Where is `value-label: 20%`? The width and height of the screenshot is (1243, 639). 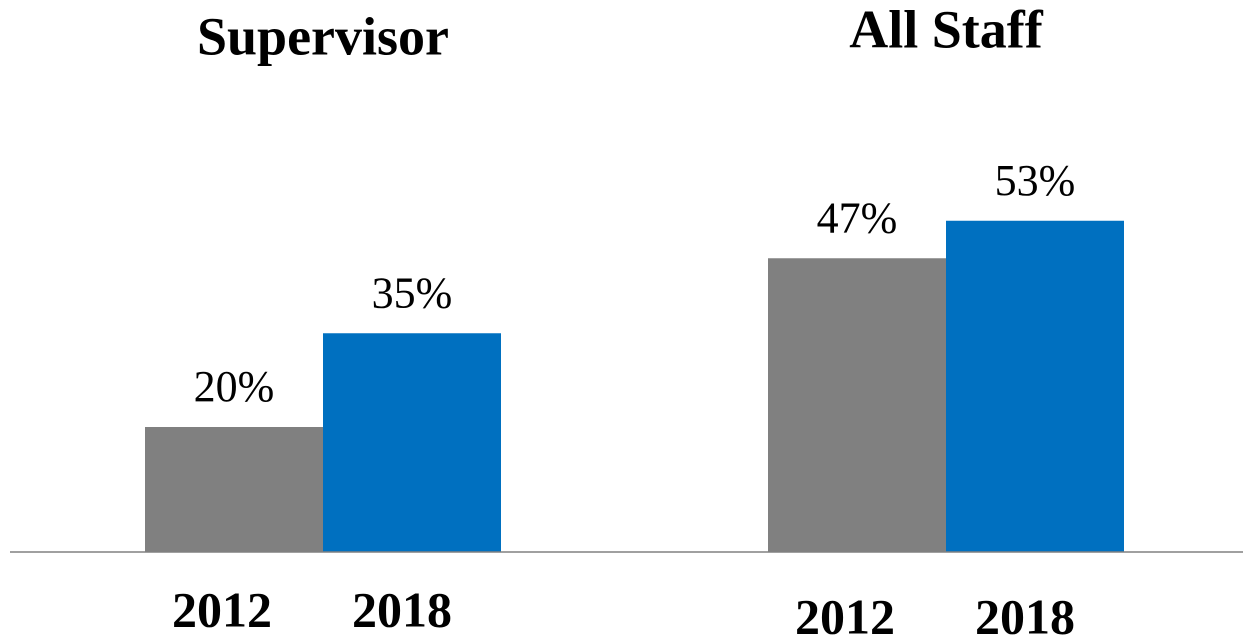
value-label: 20% is located at coordinates (234, 386).